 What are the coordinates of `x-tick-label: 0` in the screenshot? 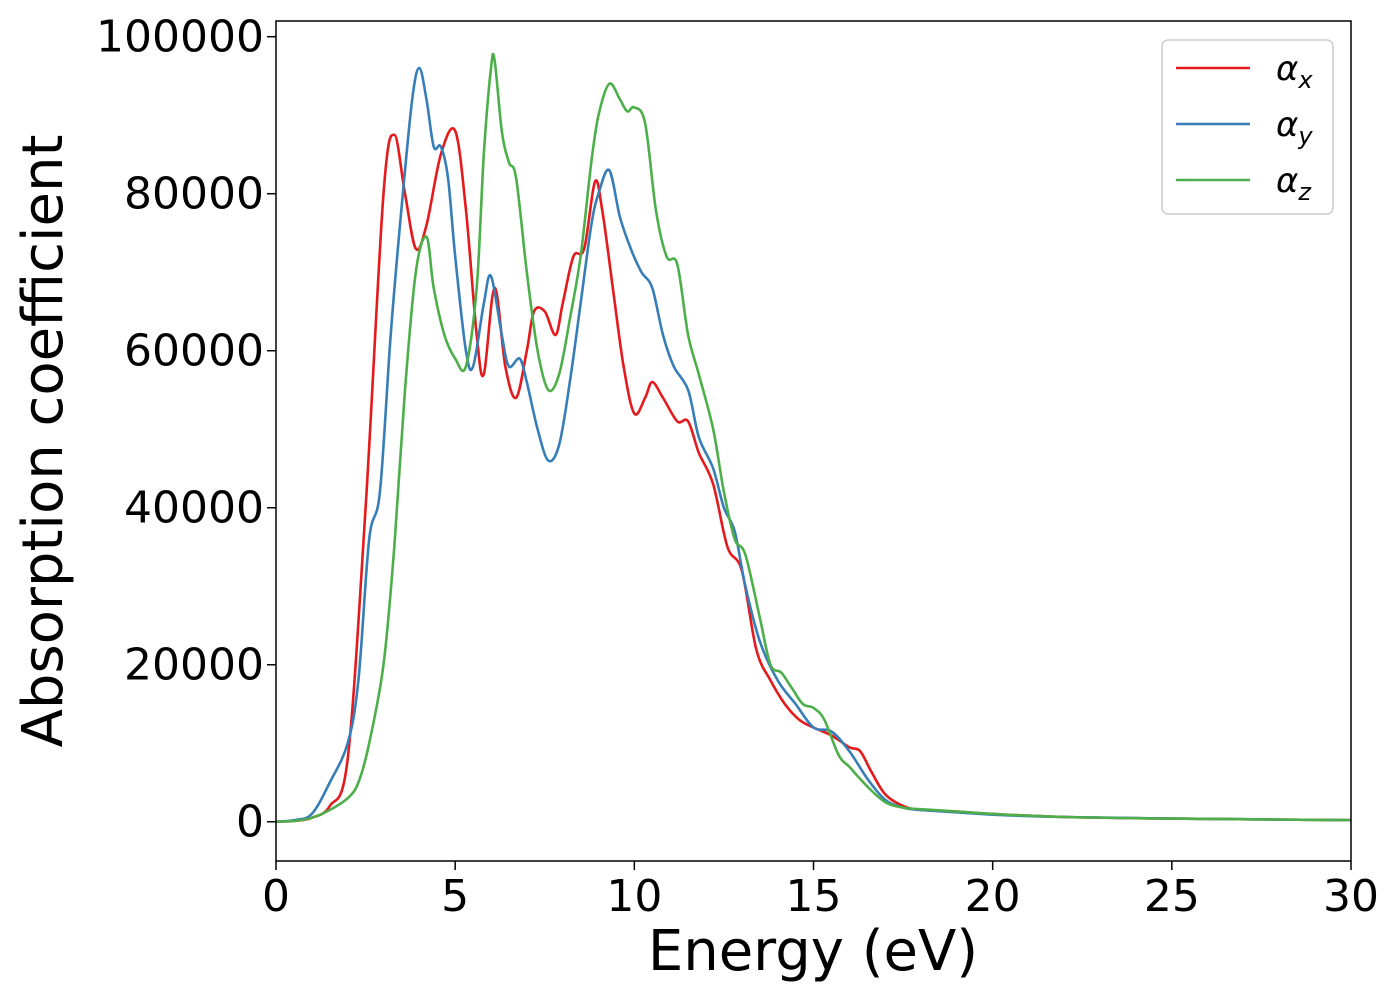 It's located at (276, 896).